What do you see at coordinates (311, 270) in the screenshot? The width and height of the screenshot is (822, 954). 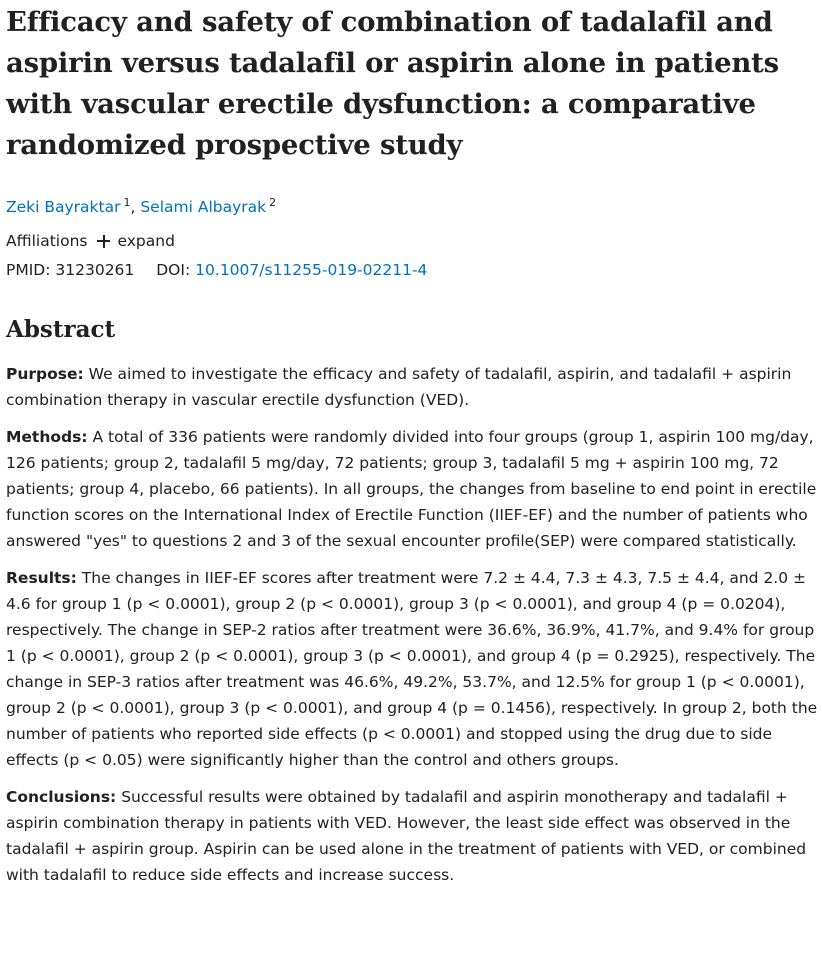 I see `doi-link: 10.1007/s11255-019-02211-4` at bounding box center [311, 270].